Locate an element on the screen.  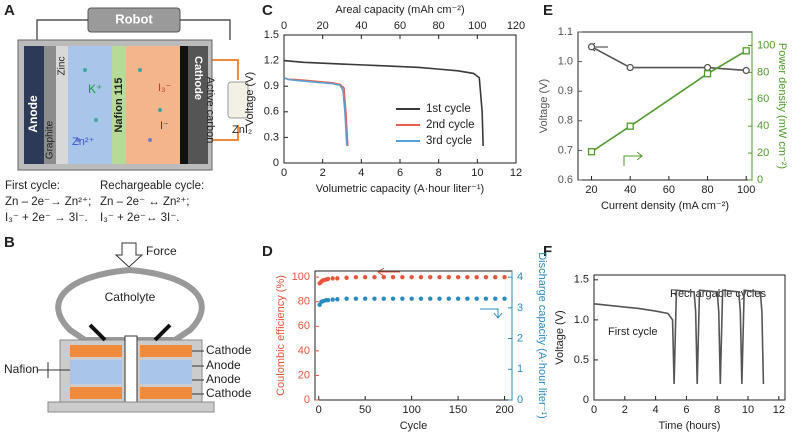
robot-label: Robot is located at coordinates (134, 18).